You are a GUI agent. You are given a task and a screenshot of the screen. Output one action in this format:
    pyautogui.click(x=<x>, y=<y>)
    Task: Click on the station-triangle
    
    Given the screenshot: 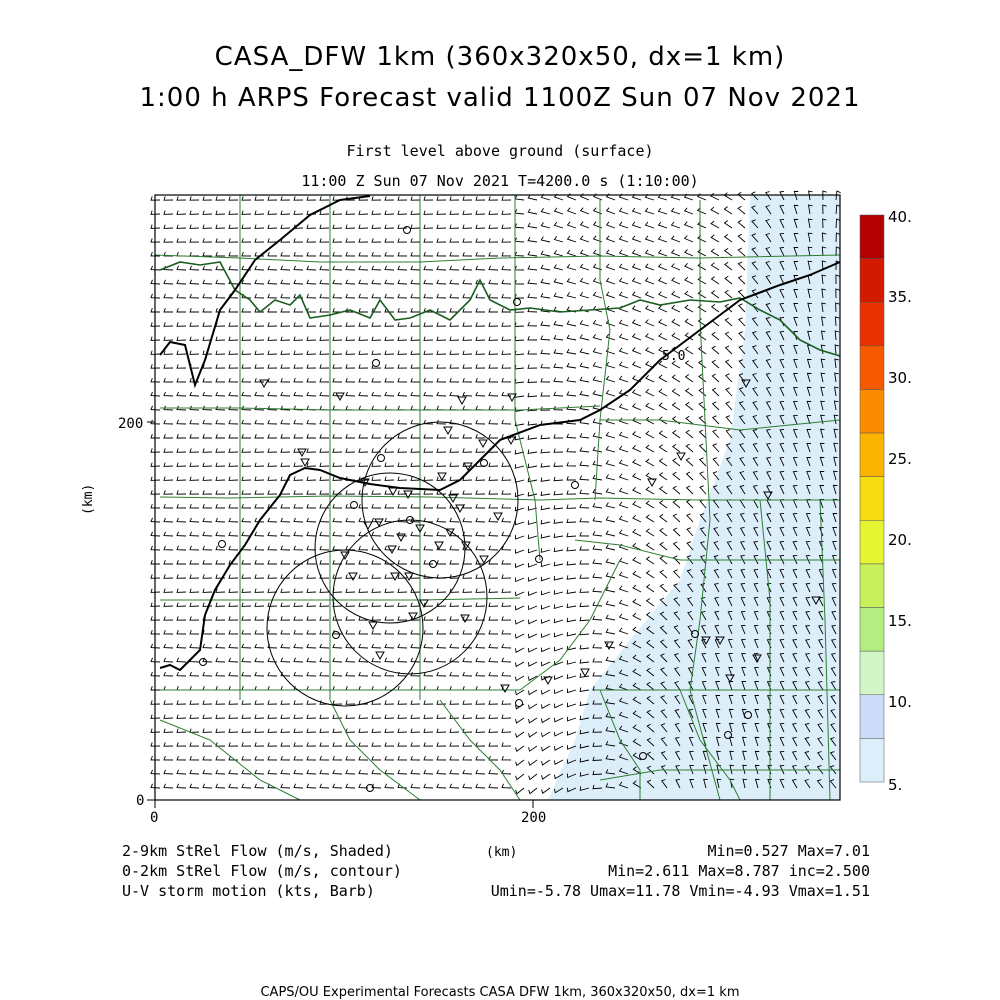 What is the action you would take?
    pyautogui.click(x=465, y=619)
    